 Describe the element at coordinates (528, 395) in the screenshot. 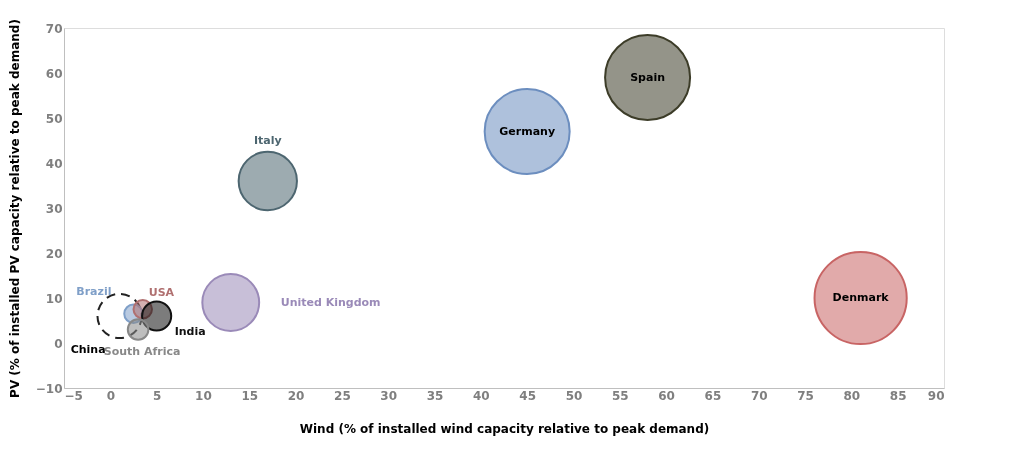

I see `x-tick-label: 45` at that location.